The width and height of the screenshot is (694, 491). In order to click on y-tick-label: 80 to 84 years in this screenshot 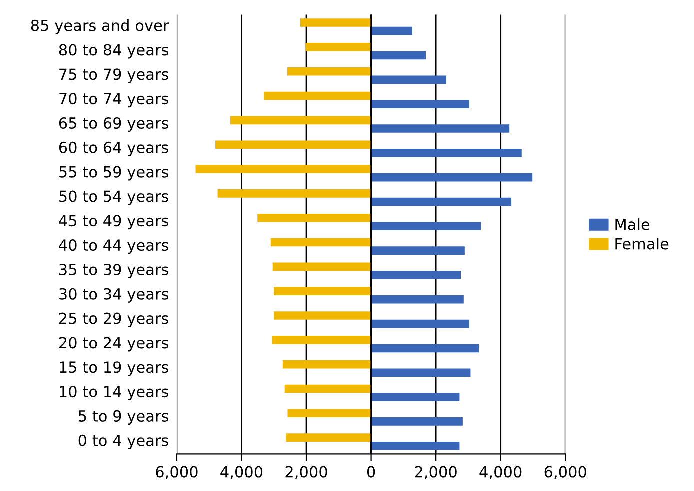, I will do `click(113, 51)`.